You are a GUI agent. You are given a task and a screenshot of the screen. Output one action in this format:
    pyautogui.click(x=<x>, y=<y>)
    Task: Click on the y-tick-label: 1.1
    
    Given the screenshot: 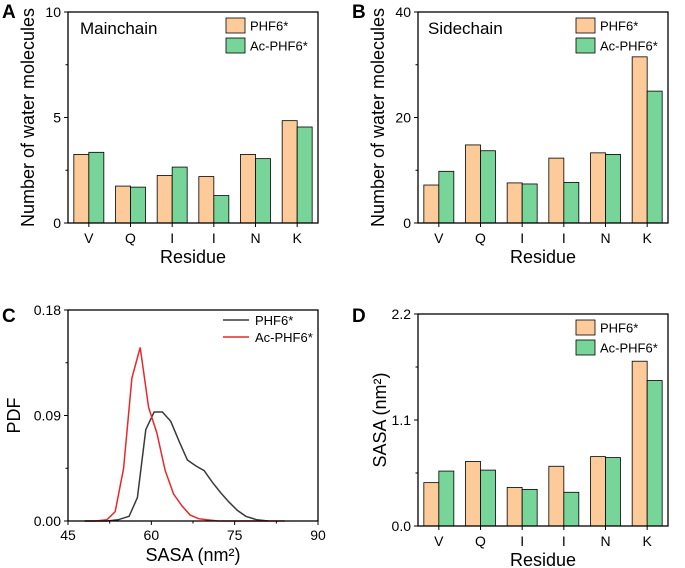 What is the action you would take?
    pyautogui.click(x=402, y=420)
    